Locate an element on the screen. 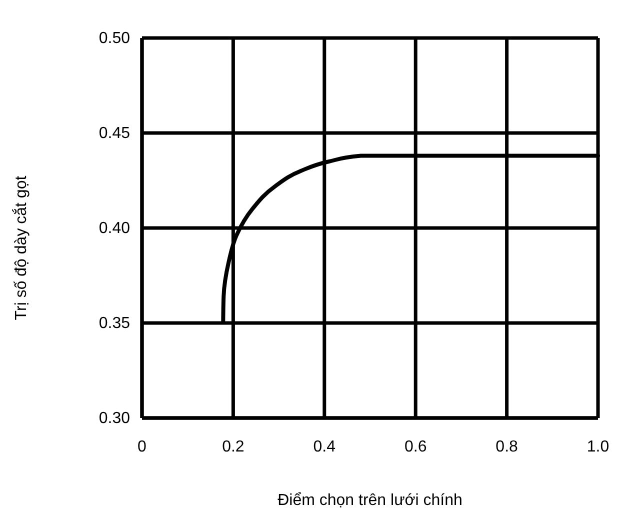 The width and height of the screenshot is (626, 519). y-tick-label: 0.30 is located at coordinates (114, 419).